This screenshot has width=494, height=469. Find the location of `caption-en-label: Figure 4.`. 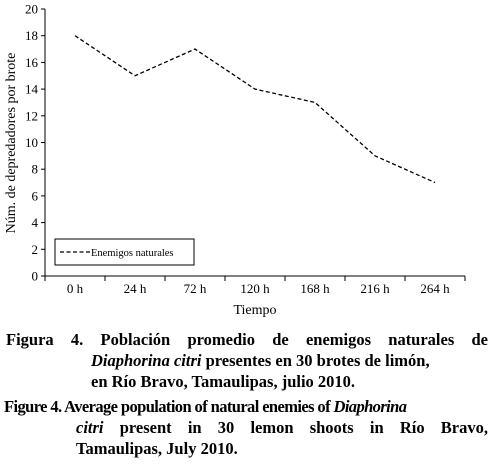

caption-en-label: Figure 4. is located at coordinates (33, 406).